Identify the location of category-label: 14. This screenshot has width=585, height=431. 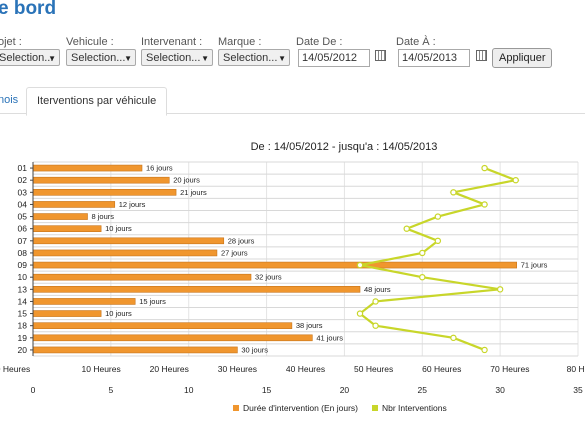
(23, 301).